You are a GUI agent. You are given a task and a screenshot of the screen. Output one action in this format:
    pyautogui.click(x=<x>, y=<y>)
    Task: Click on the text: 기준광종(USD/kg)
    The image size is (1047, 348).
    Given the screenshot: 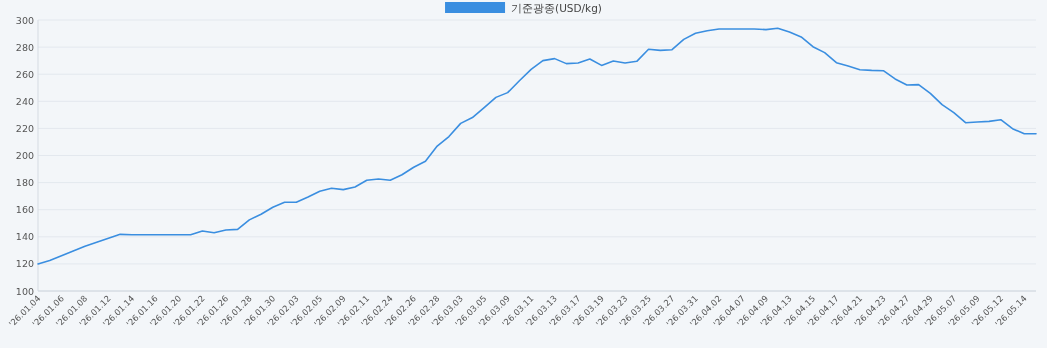 What is the action you would take?
    pyautogui.click(x=556, y=8)
    